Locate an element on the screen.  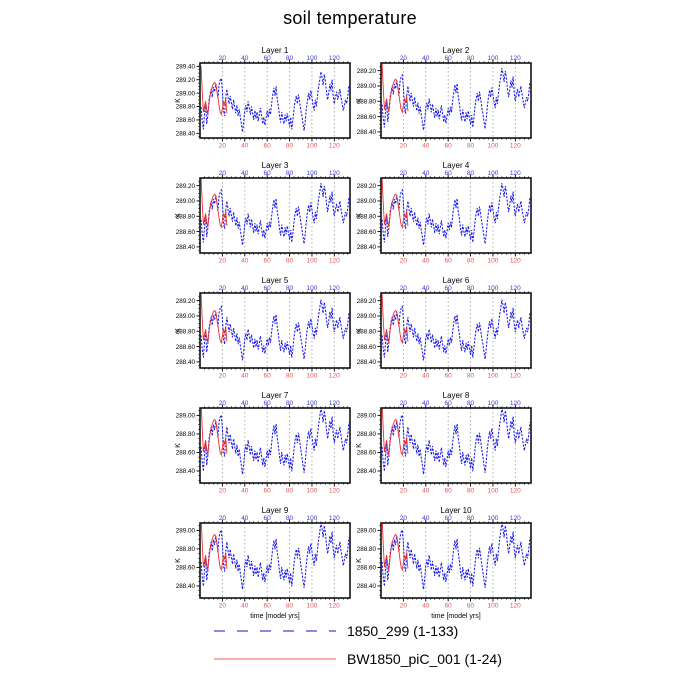
subplot-title: Layer 1 is located at coordinates (275, 50).